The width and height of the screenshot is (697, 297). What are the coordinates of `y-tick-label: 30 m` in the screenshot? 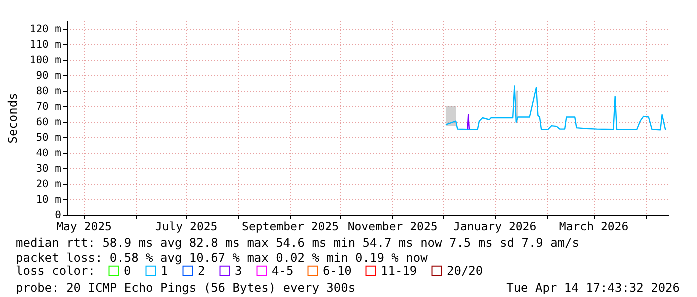 It's located at (49, 168).